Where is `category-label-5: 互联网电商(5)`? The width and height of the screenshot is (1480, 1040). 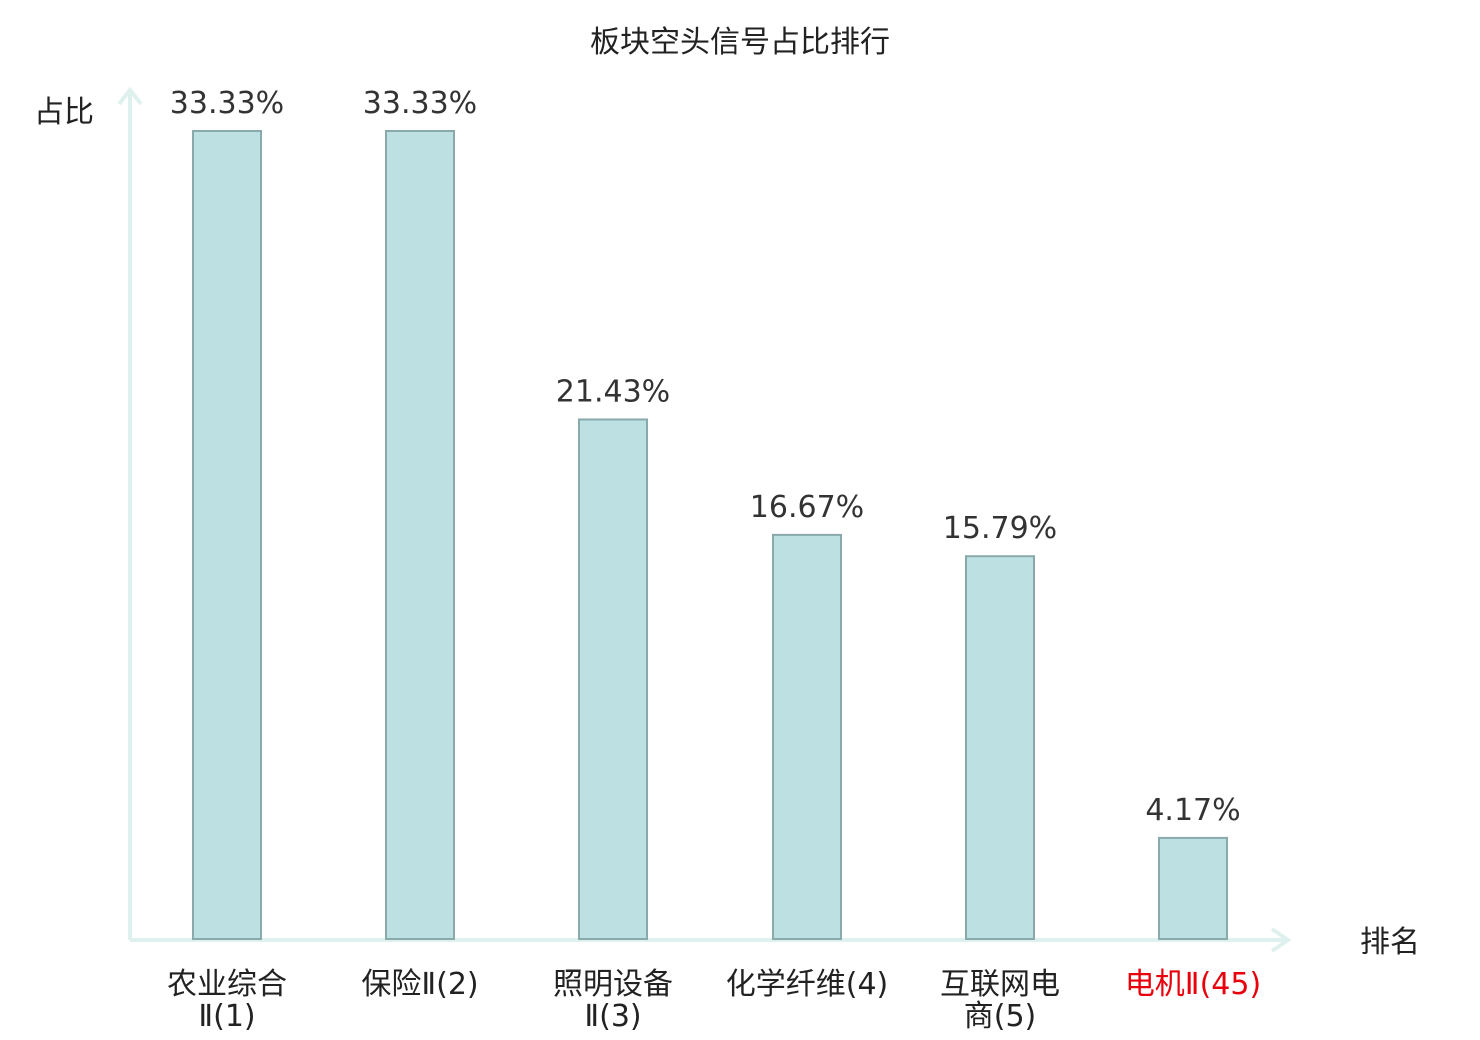 category-label-5: 互联网电商(5) is located at coordinates (1000, 1000).